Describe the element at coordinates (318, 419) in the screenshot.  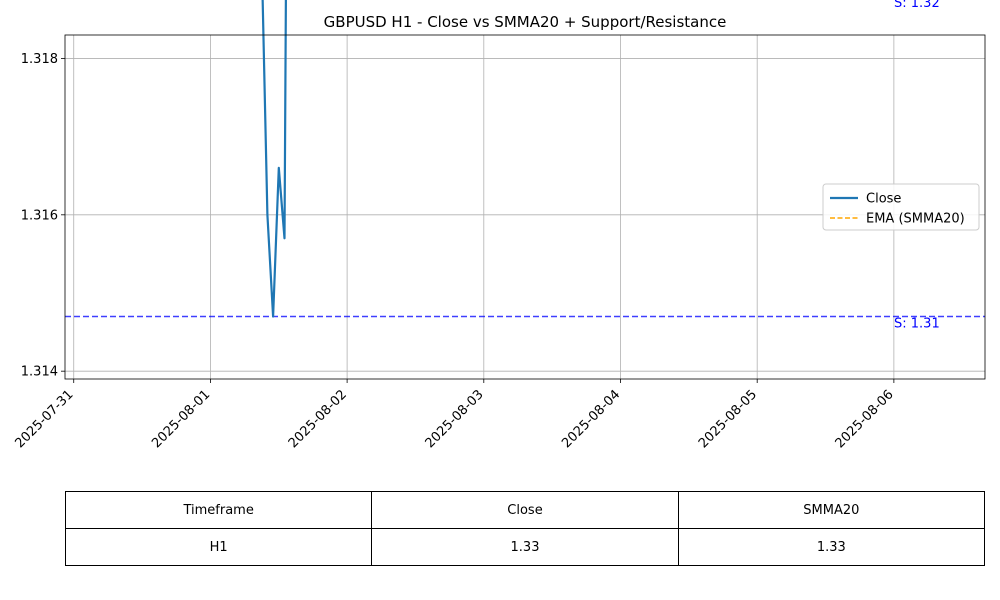
I see `x-tick-label: 2025-08-02` at that location.